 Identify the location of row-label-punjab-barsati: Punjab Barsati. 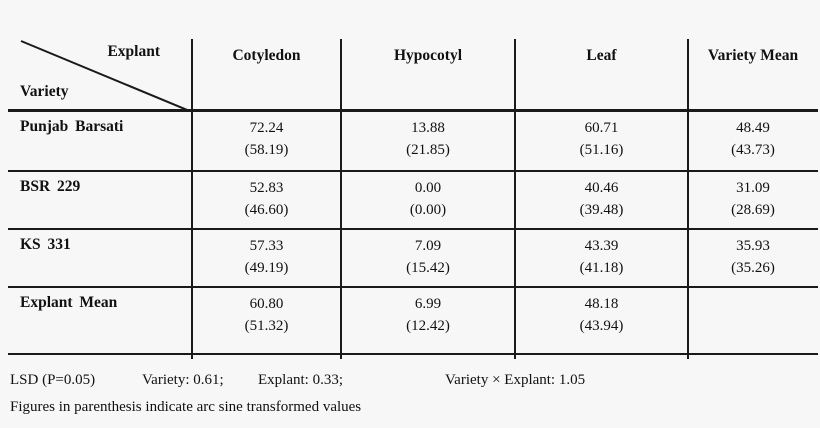
(72, 126).